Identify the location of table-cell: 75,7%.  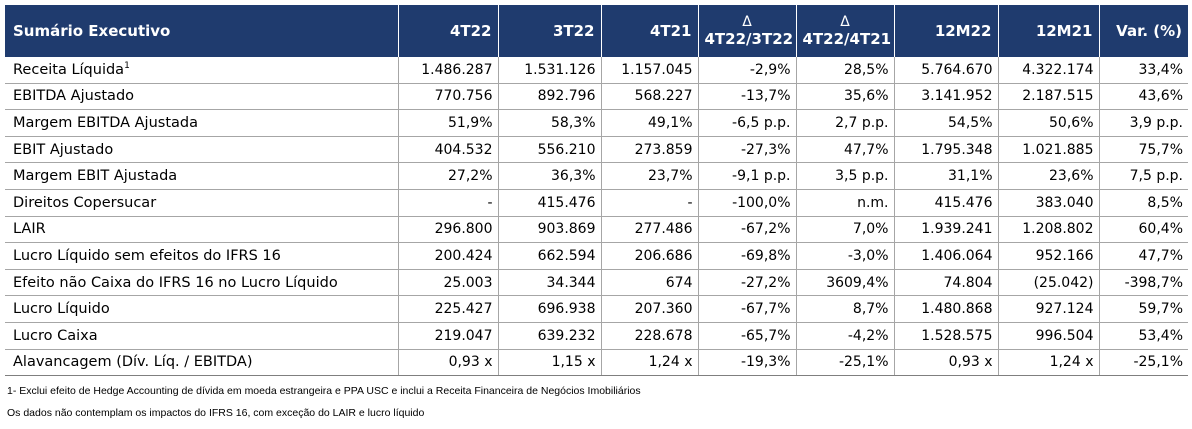
(1143, 150).